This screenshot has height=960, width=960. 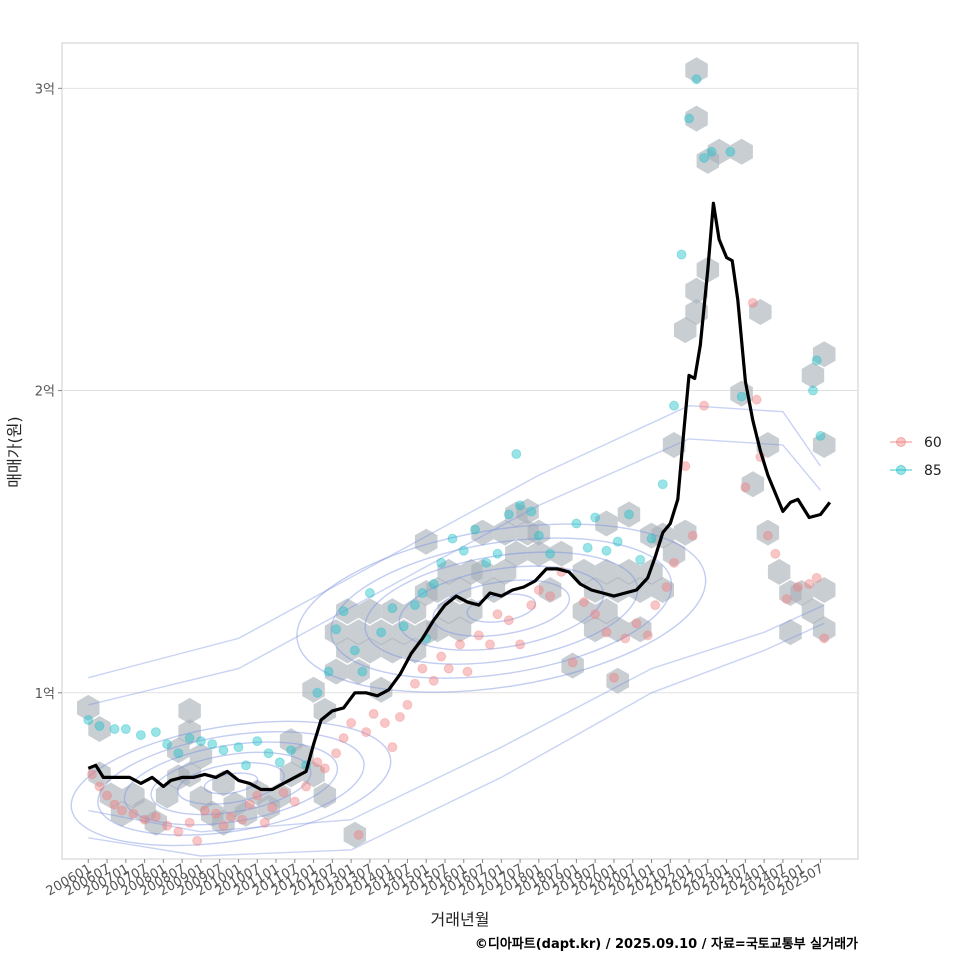 I want to click on y-axis-ticks: 1억 2억 3억, so click(x=48, y=392).